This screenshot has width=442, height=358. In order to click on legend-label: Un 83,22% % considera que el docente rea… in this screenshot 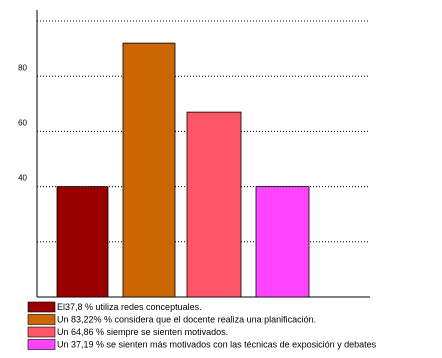, I will do `click(186, 319)`.